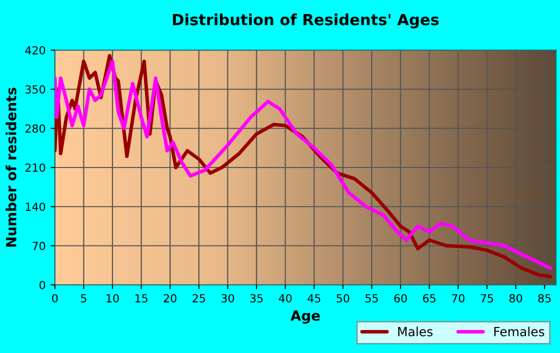  Describe the element at coordinates (487, 298) in the screenshot. I see `x-tick-label: 75` at that location.